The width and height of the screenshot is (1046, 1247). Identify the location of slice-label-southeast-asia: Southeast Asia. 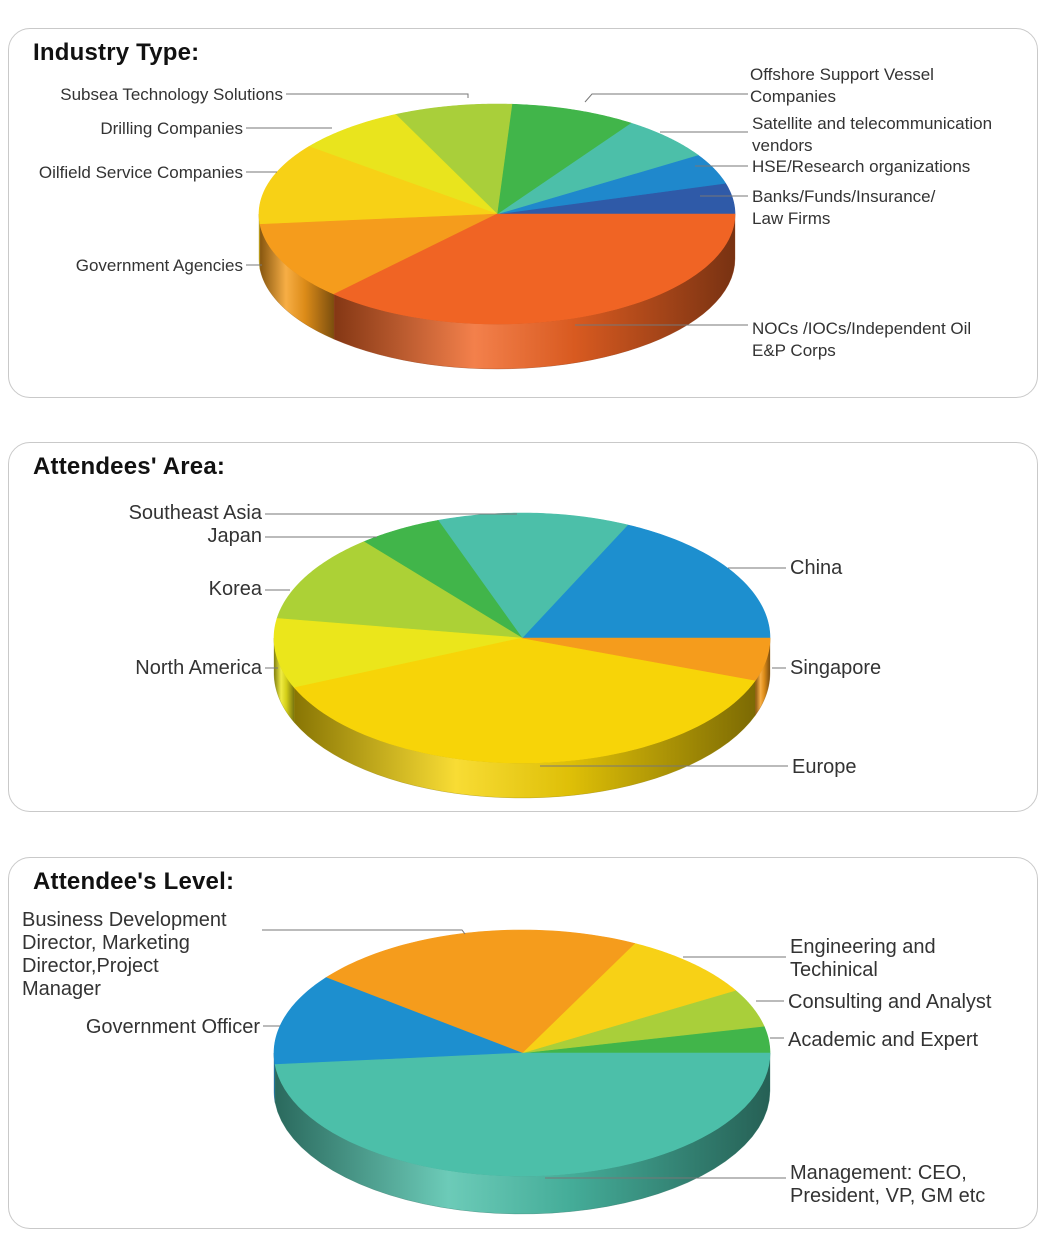
(196, 513).